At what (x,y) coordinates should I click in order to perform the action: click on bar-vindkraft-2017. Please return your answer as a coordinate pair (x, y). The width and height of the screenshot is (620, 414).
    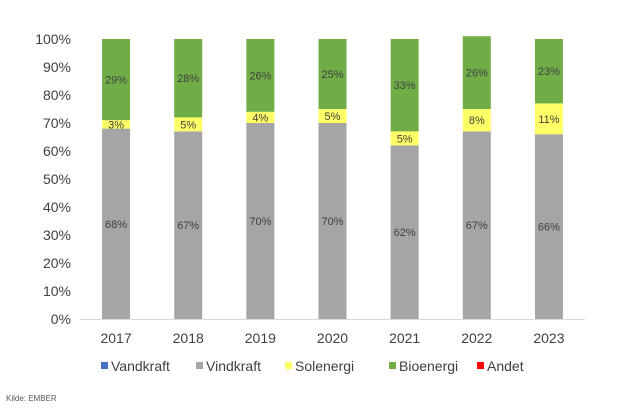
    Looking at the image, I should click on (116, 223).